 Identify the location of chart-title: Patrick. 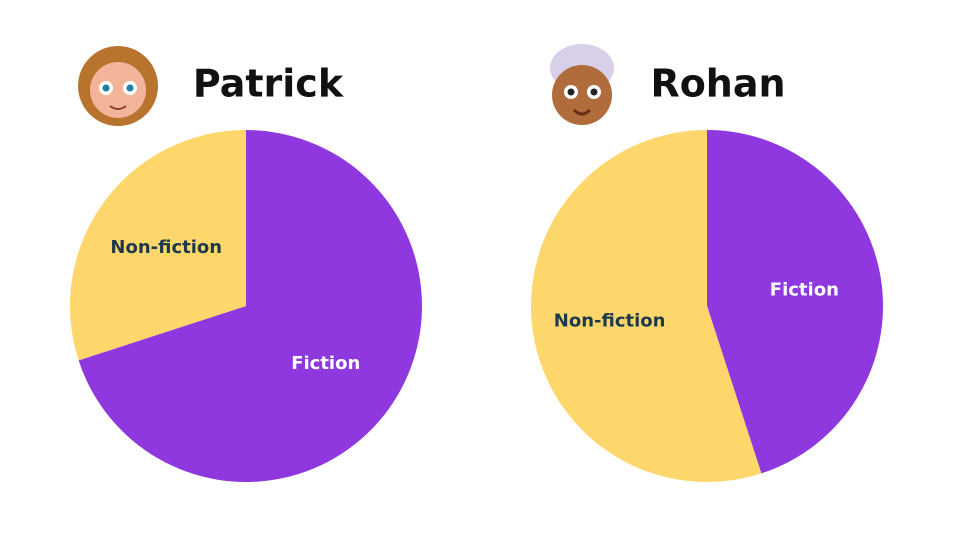
(268, 84).